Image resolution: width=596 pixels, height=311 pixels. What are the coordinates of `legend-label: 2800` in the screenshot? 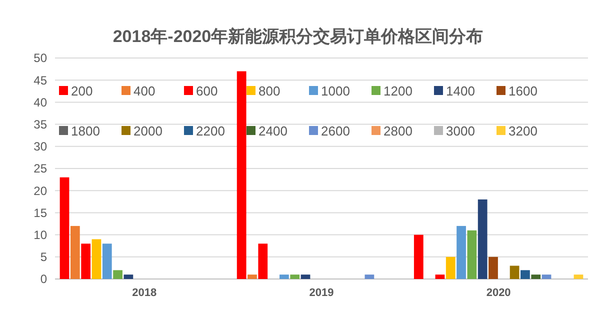 It's located at (398, 131).